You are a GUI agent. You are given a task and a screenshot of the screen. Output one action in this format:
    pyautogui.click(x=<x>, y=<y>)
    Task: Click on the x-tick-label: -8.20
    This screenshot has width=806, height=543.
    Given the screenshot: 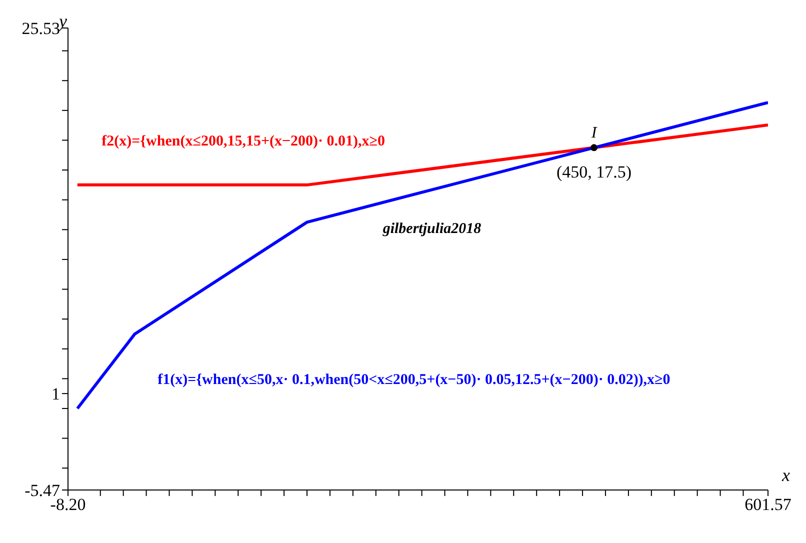 What is the action you would take?
    pyautogui.click(x=68, y=504)
    